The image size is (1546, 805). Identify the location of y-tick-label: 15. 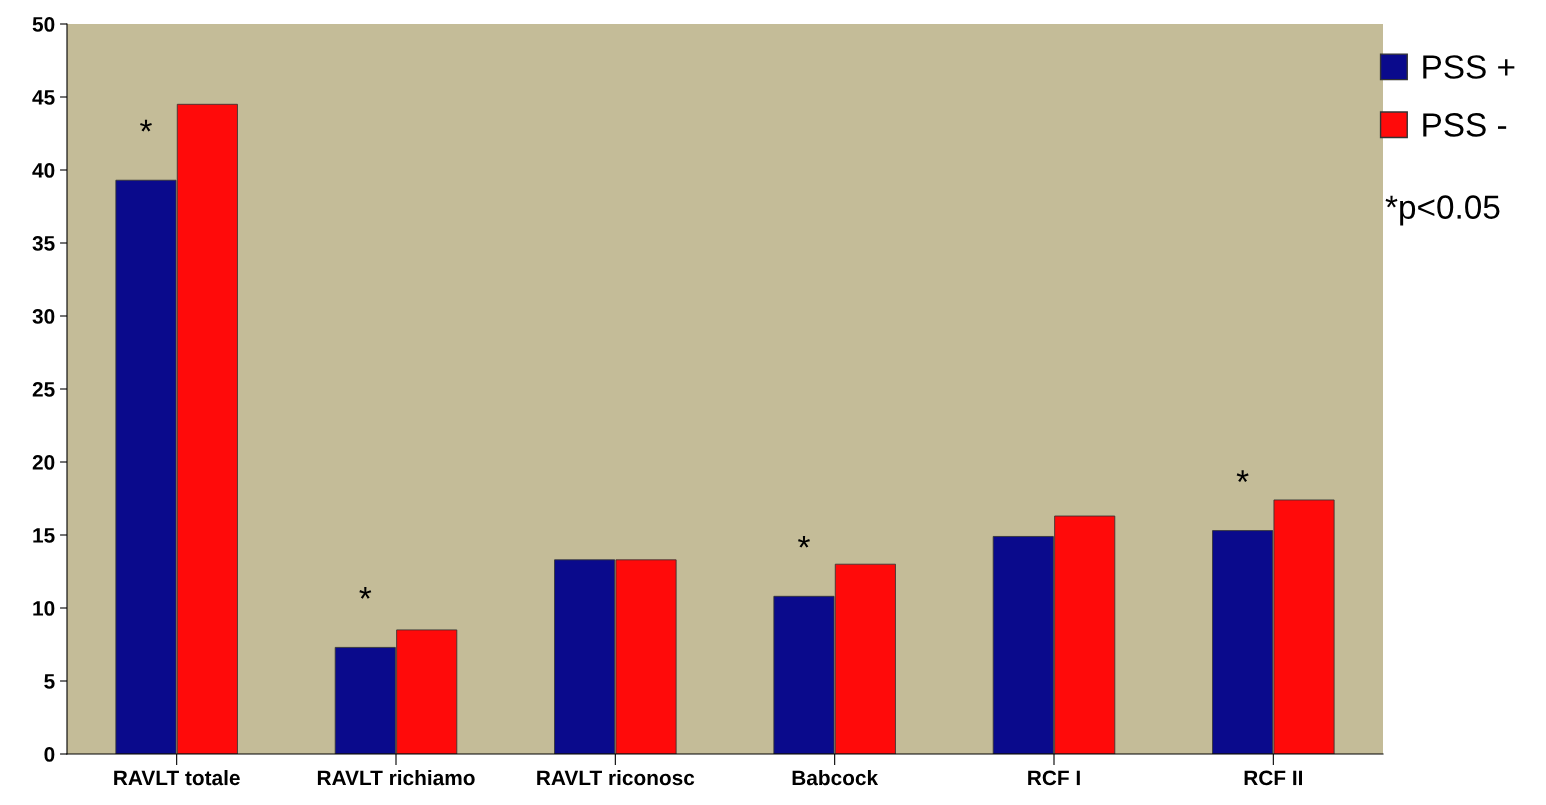
(44, 535).